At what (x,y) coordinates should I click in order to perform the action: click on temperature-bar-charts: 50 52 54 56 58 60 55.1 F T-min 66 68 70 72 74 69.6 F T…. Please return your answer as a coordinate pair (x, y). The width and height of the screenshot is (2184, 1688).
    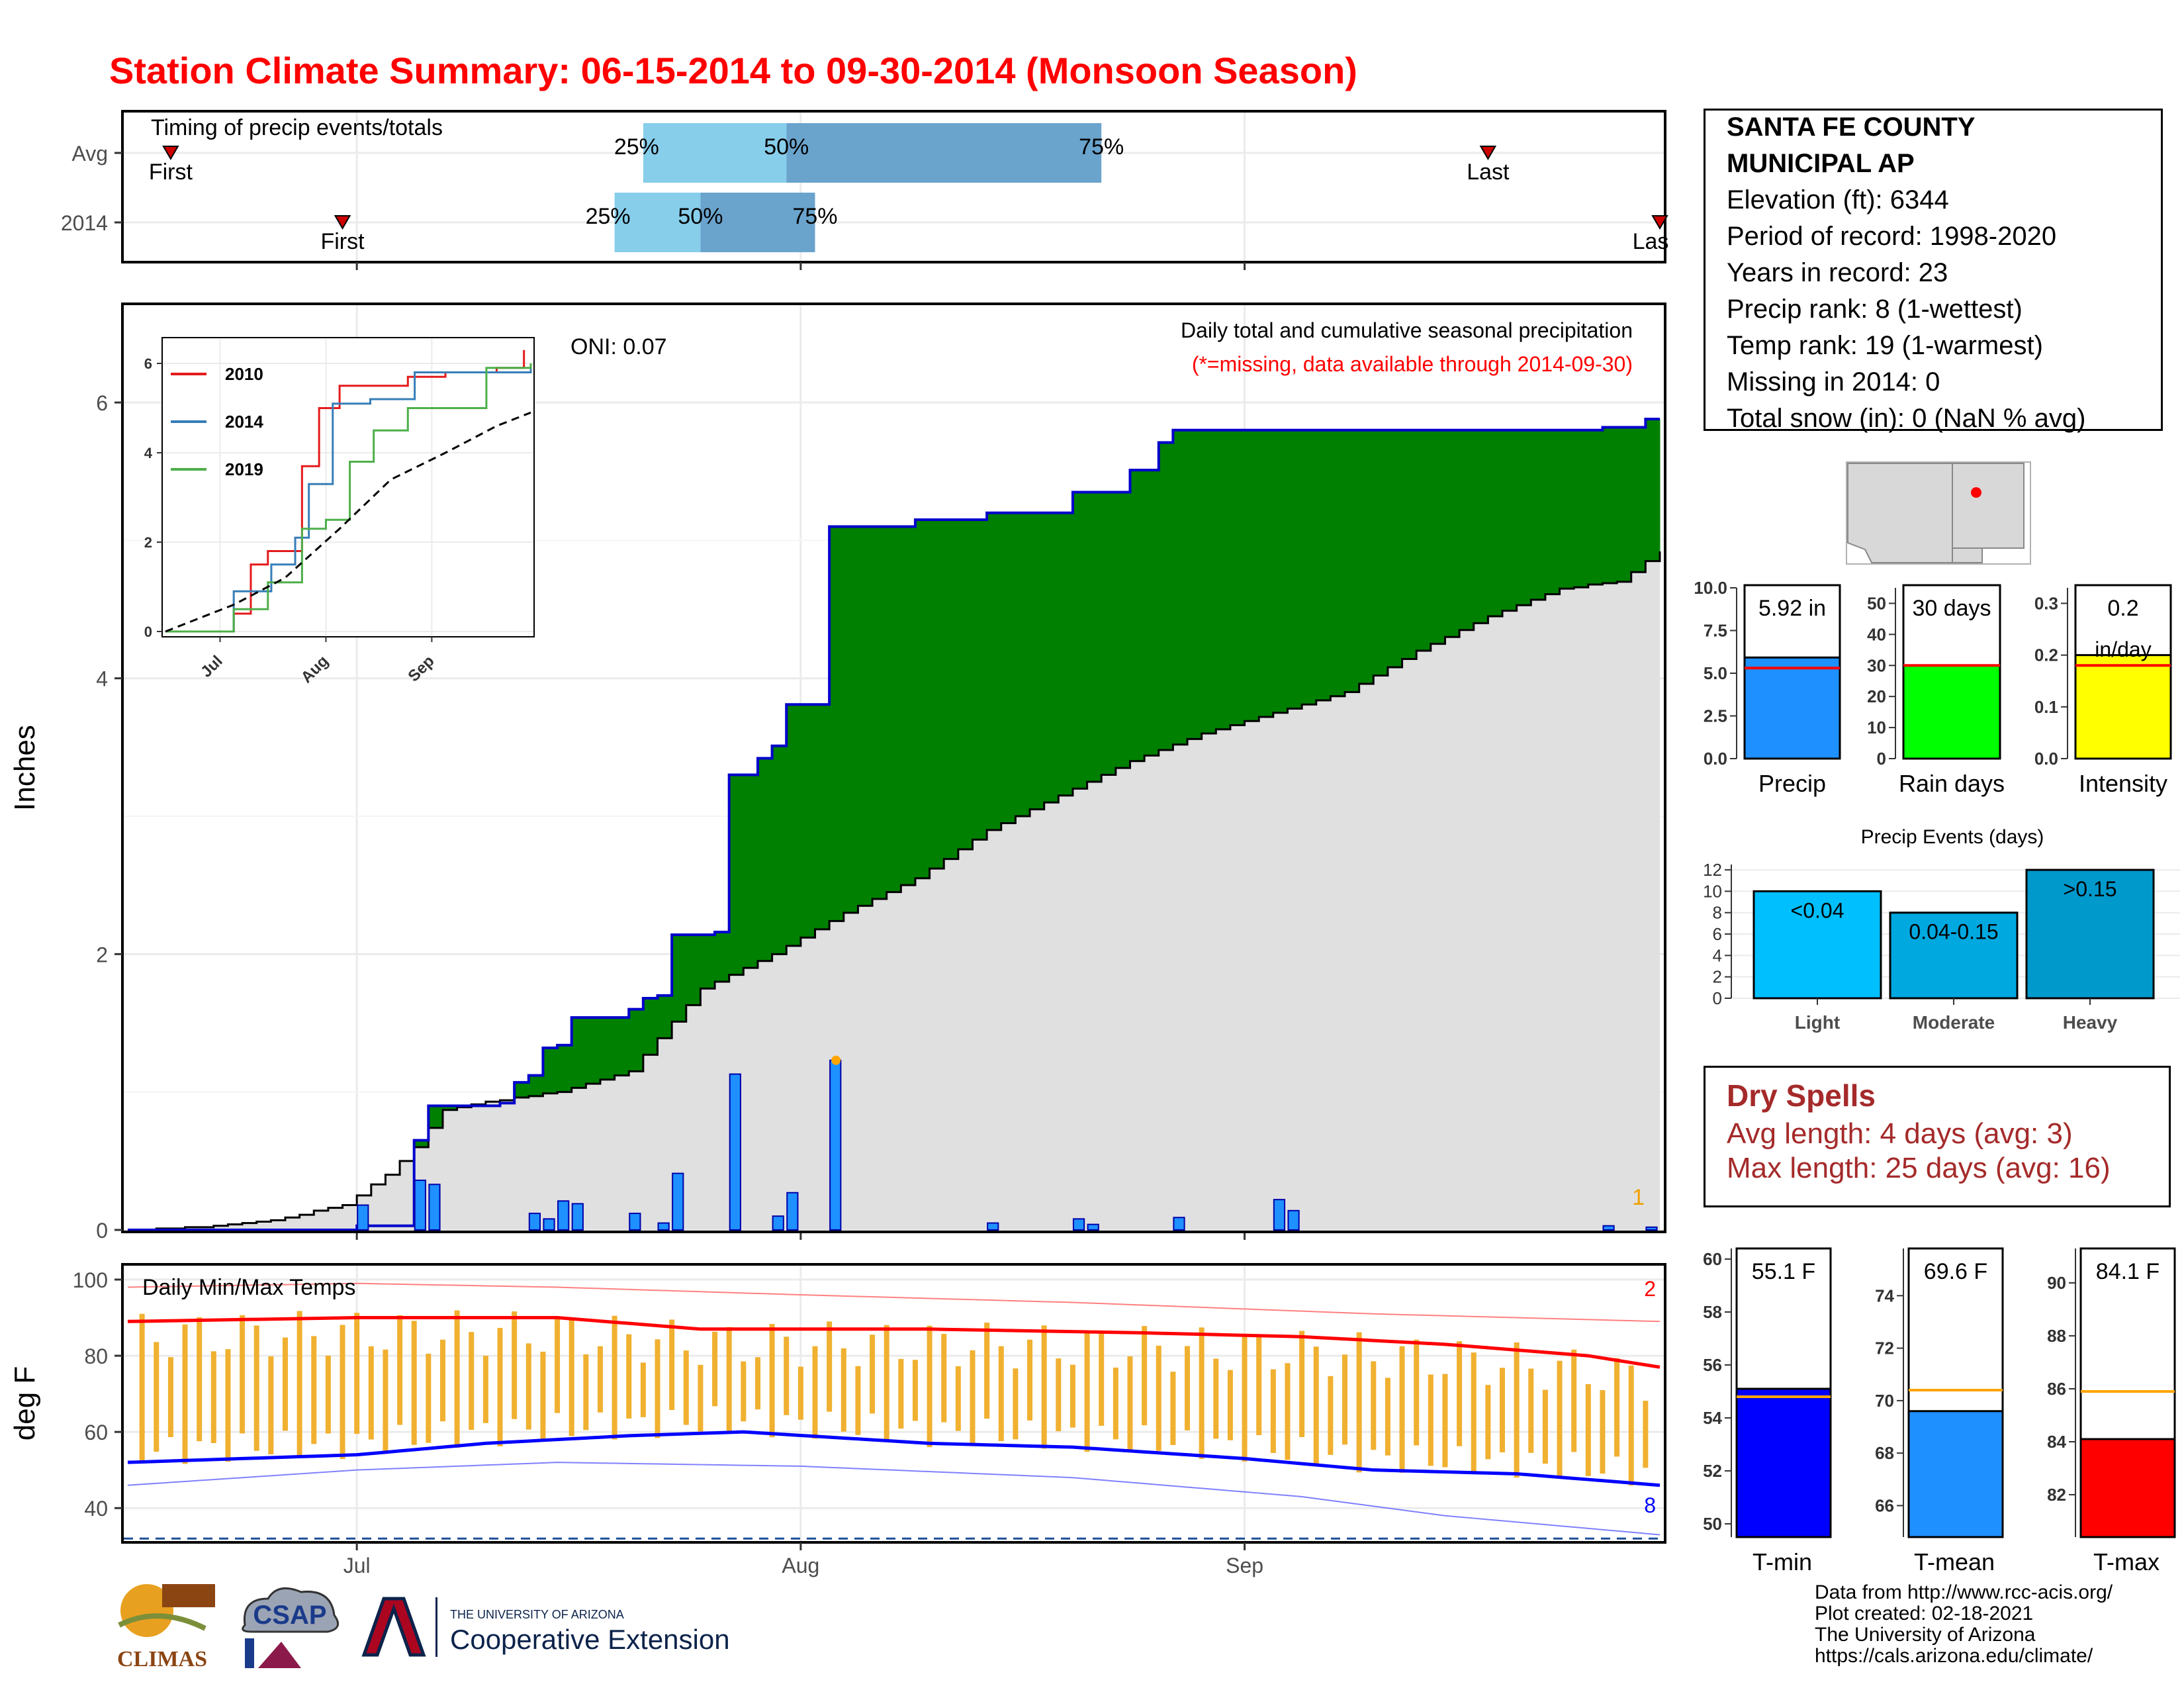
    Looking at the image, I should click on (1940, 1411).